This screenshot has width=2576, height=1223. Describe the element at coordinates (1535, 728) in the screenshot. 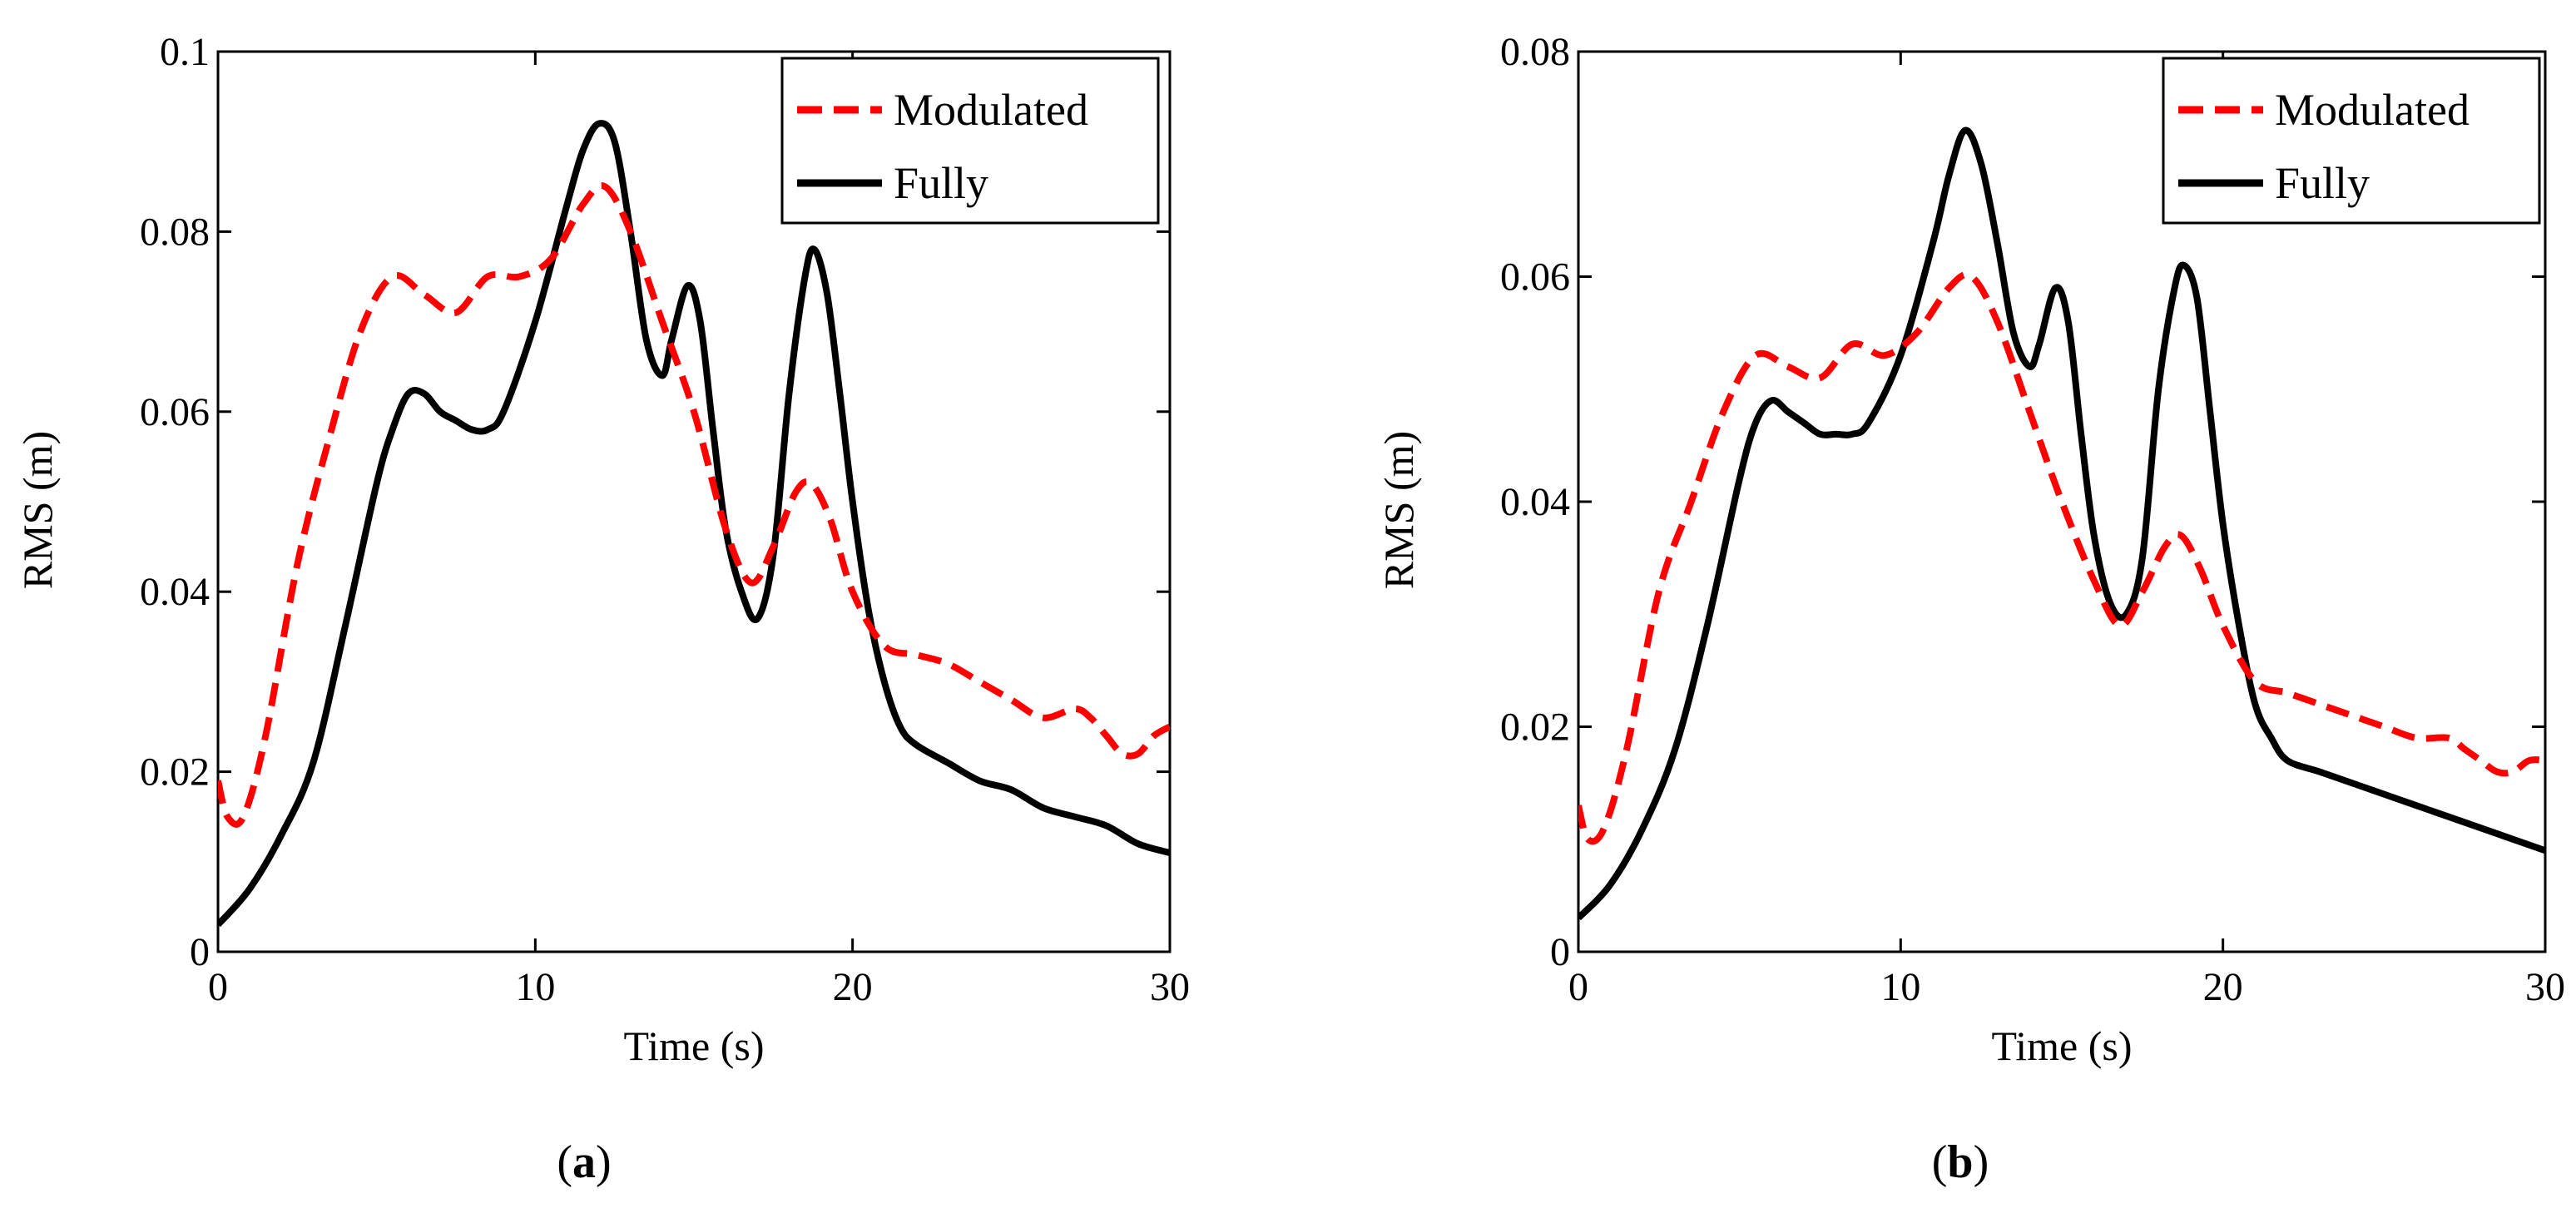

I see `panel-b-y-tick-label: 0.02` at that location.